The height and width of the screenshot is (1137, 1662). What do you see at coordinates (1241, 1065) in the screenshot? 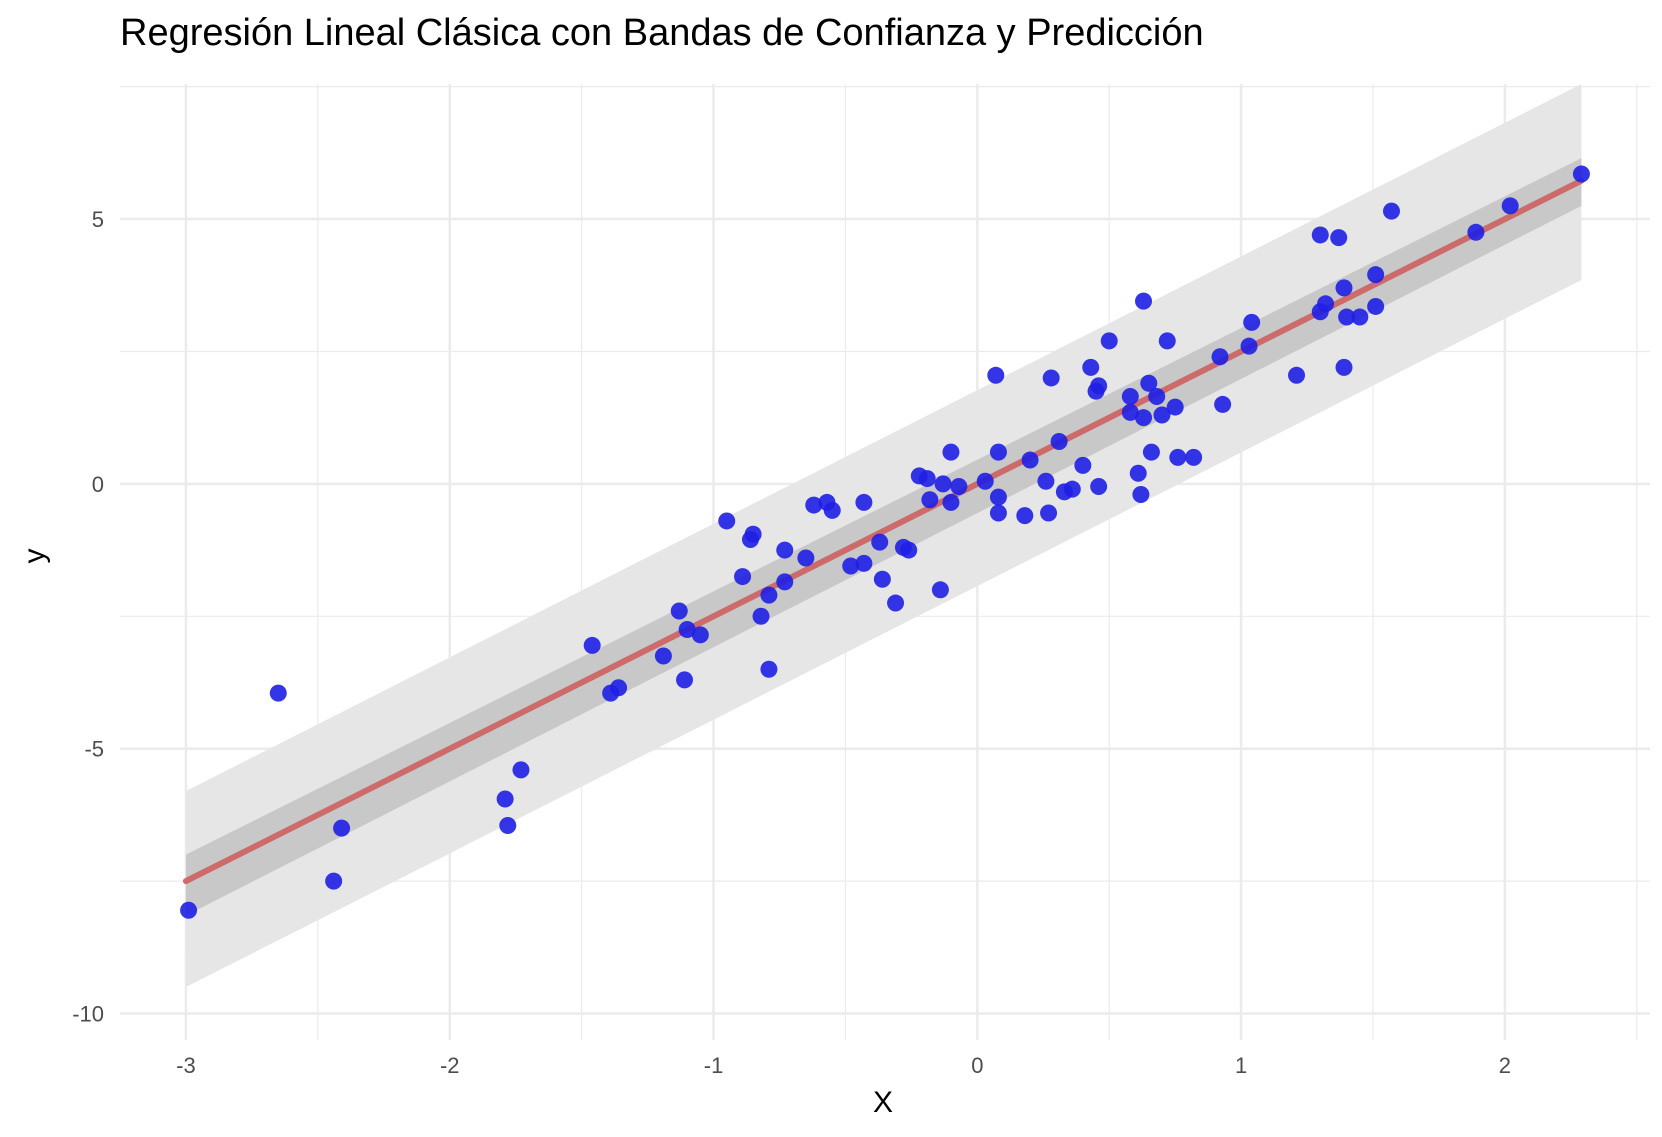
I see `x-tick-label: 1` at bounding box center [1241, 1065].